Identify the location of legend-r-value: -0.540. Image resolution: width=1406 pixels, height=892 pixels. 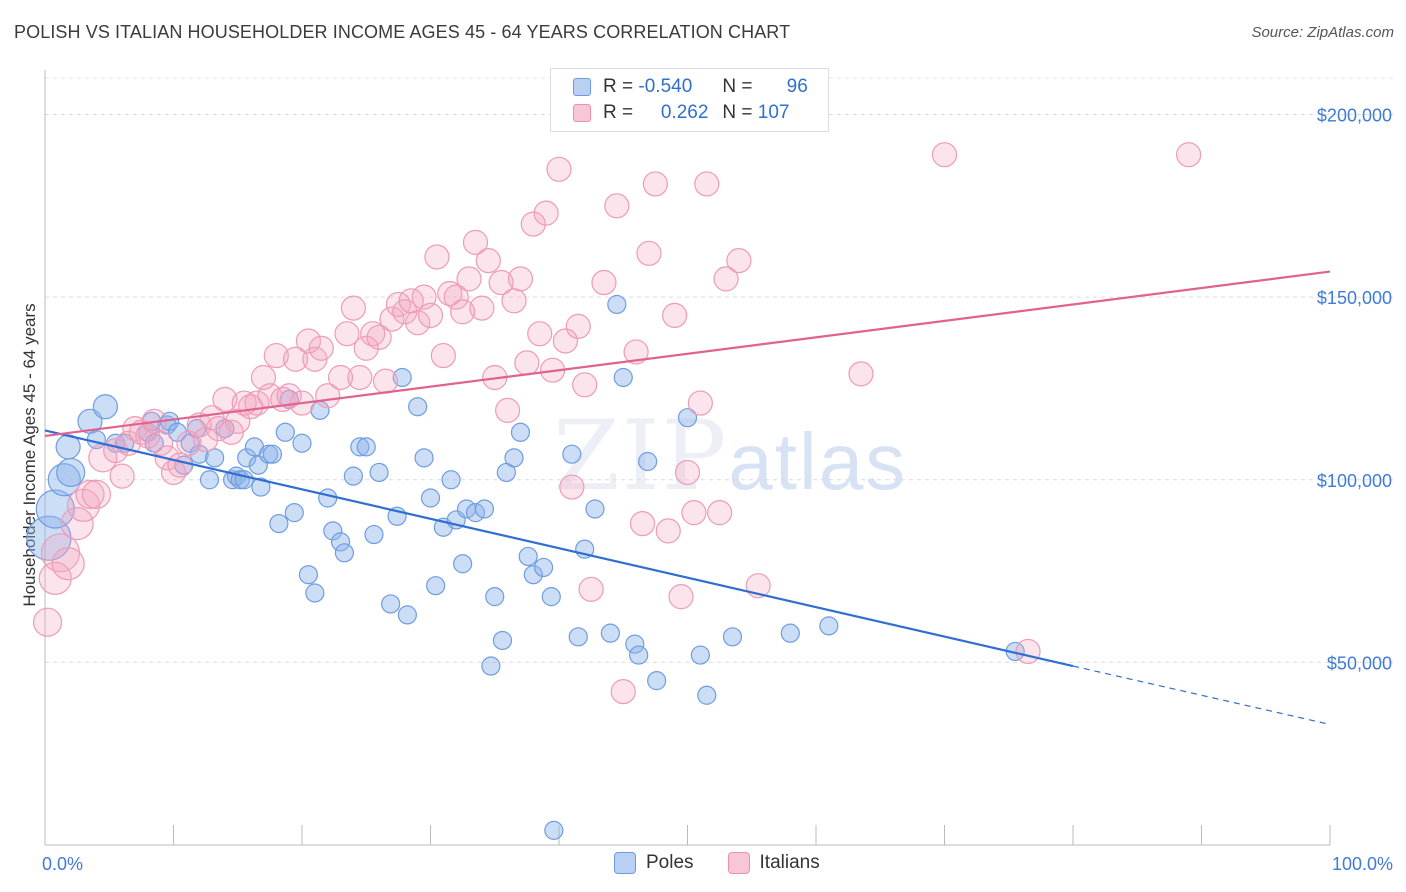
(665, 86).